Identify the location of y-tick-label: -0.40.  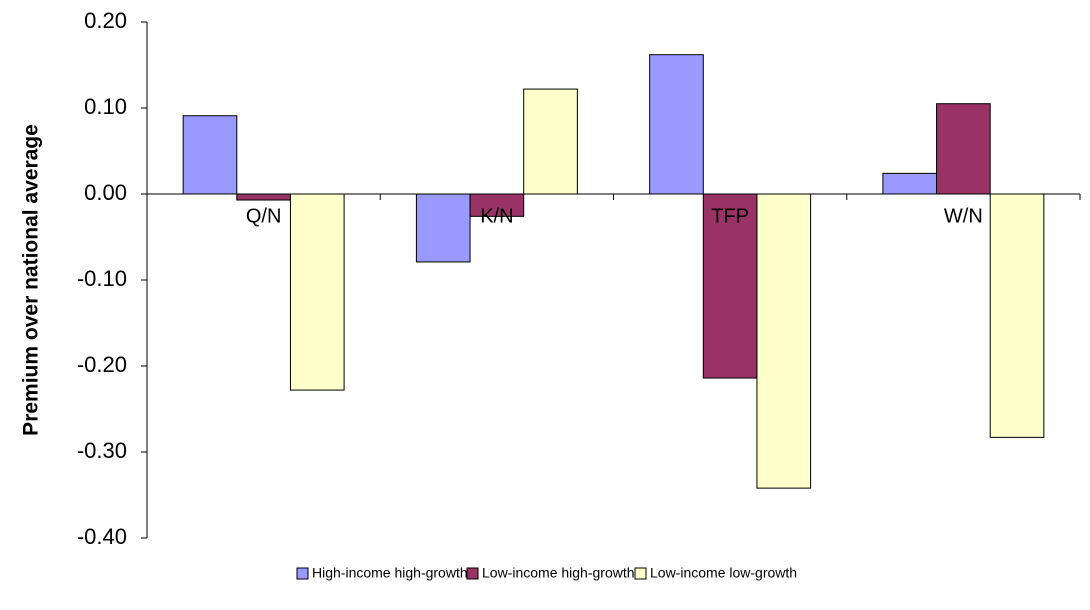
(102, 536).